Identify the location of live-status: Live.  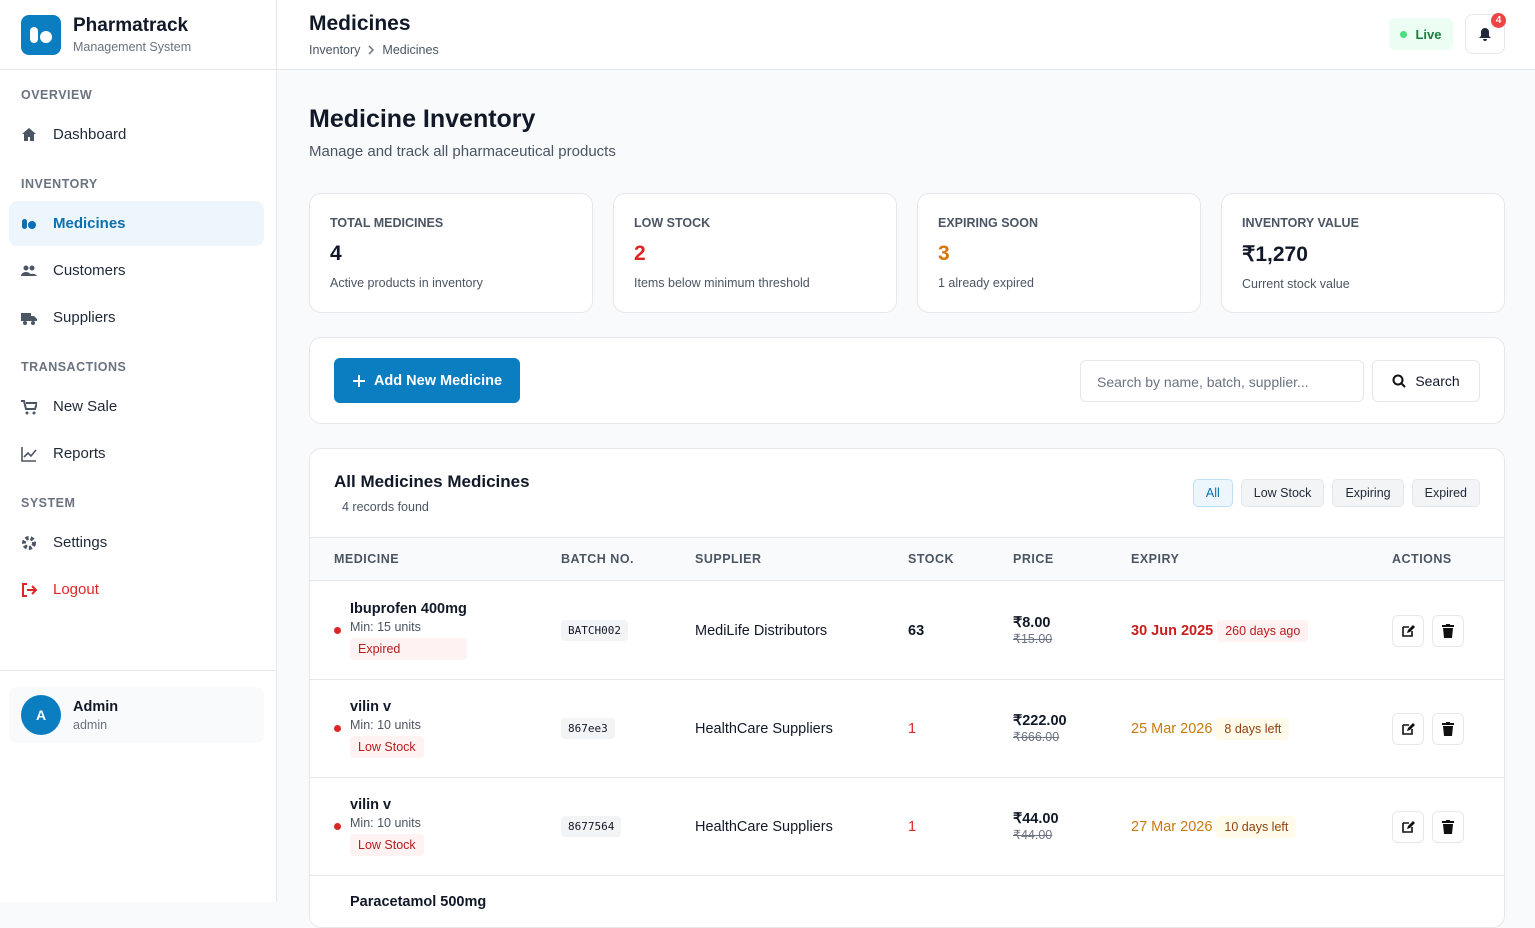
(1421, 34).